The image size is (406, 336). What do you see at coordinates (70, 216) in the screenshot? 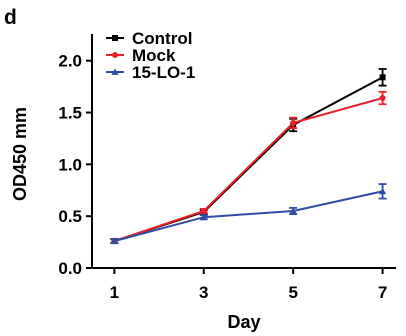
I see `y-tick-label: 0.5` at bounding box center [70, 216].